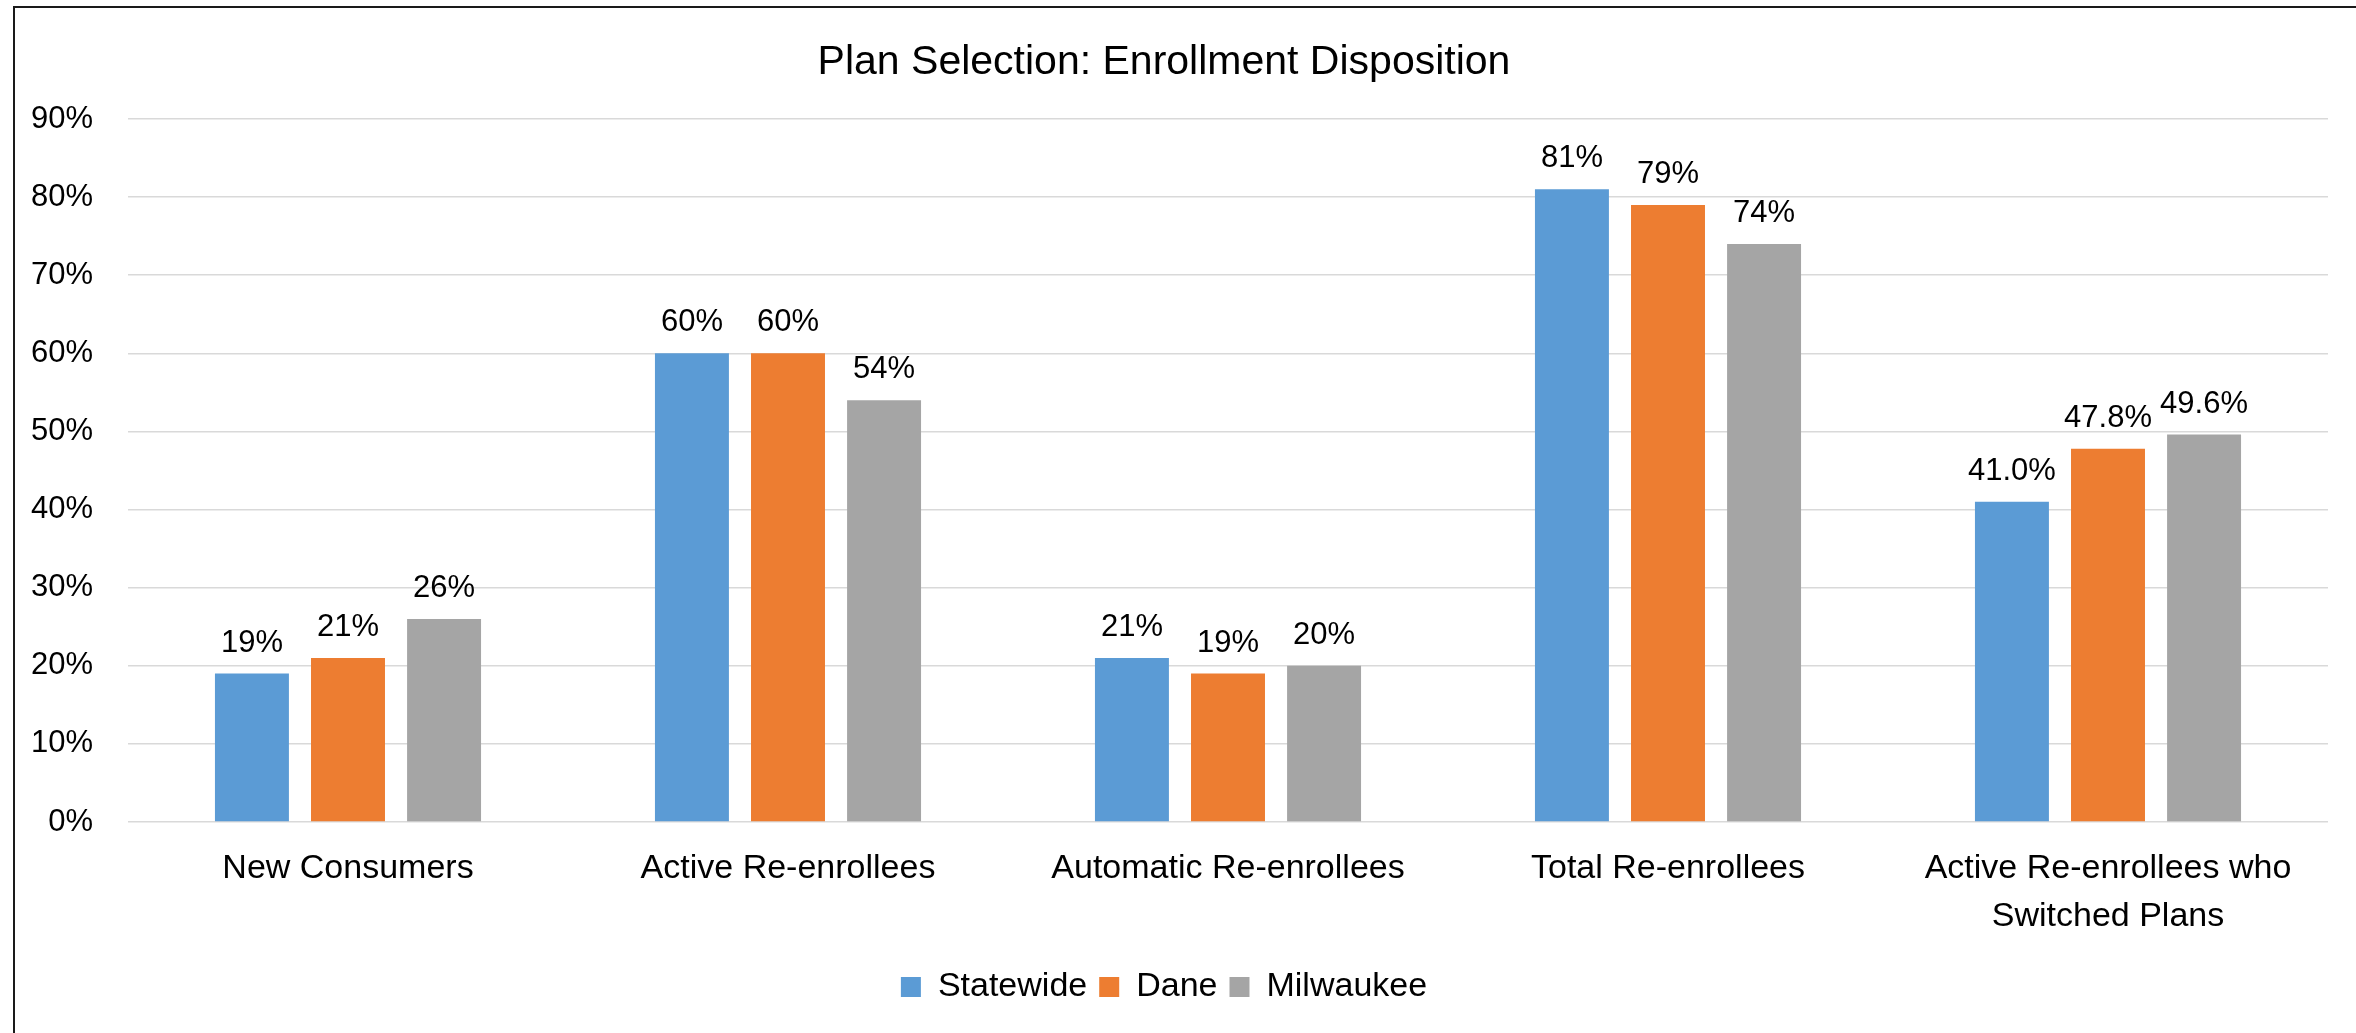 This screenshot has height=1033, width=2356. Describe the element at coordinates (1228, 866) in the screenshot. I see `x-tick-label: Automatic Re-enrollees` at that location.